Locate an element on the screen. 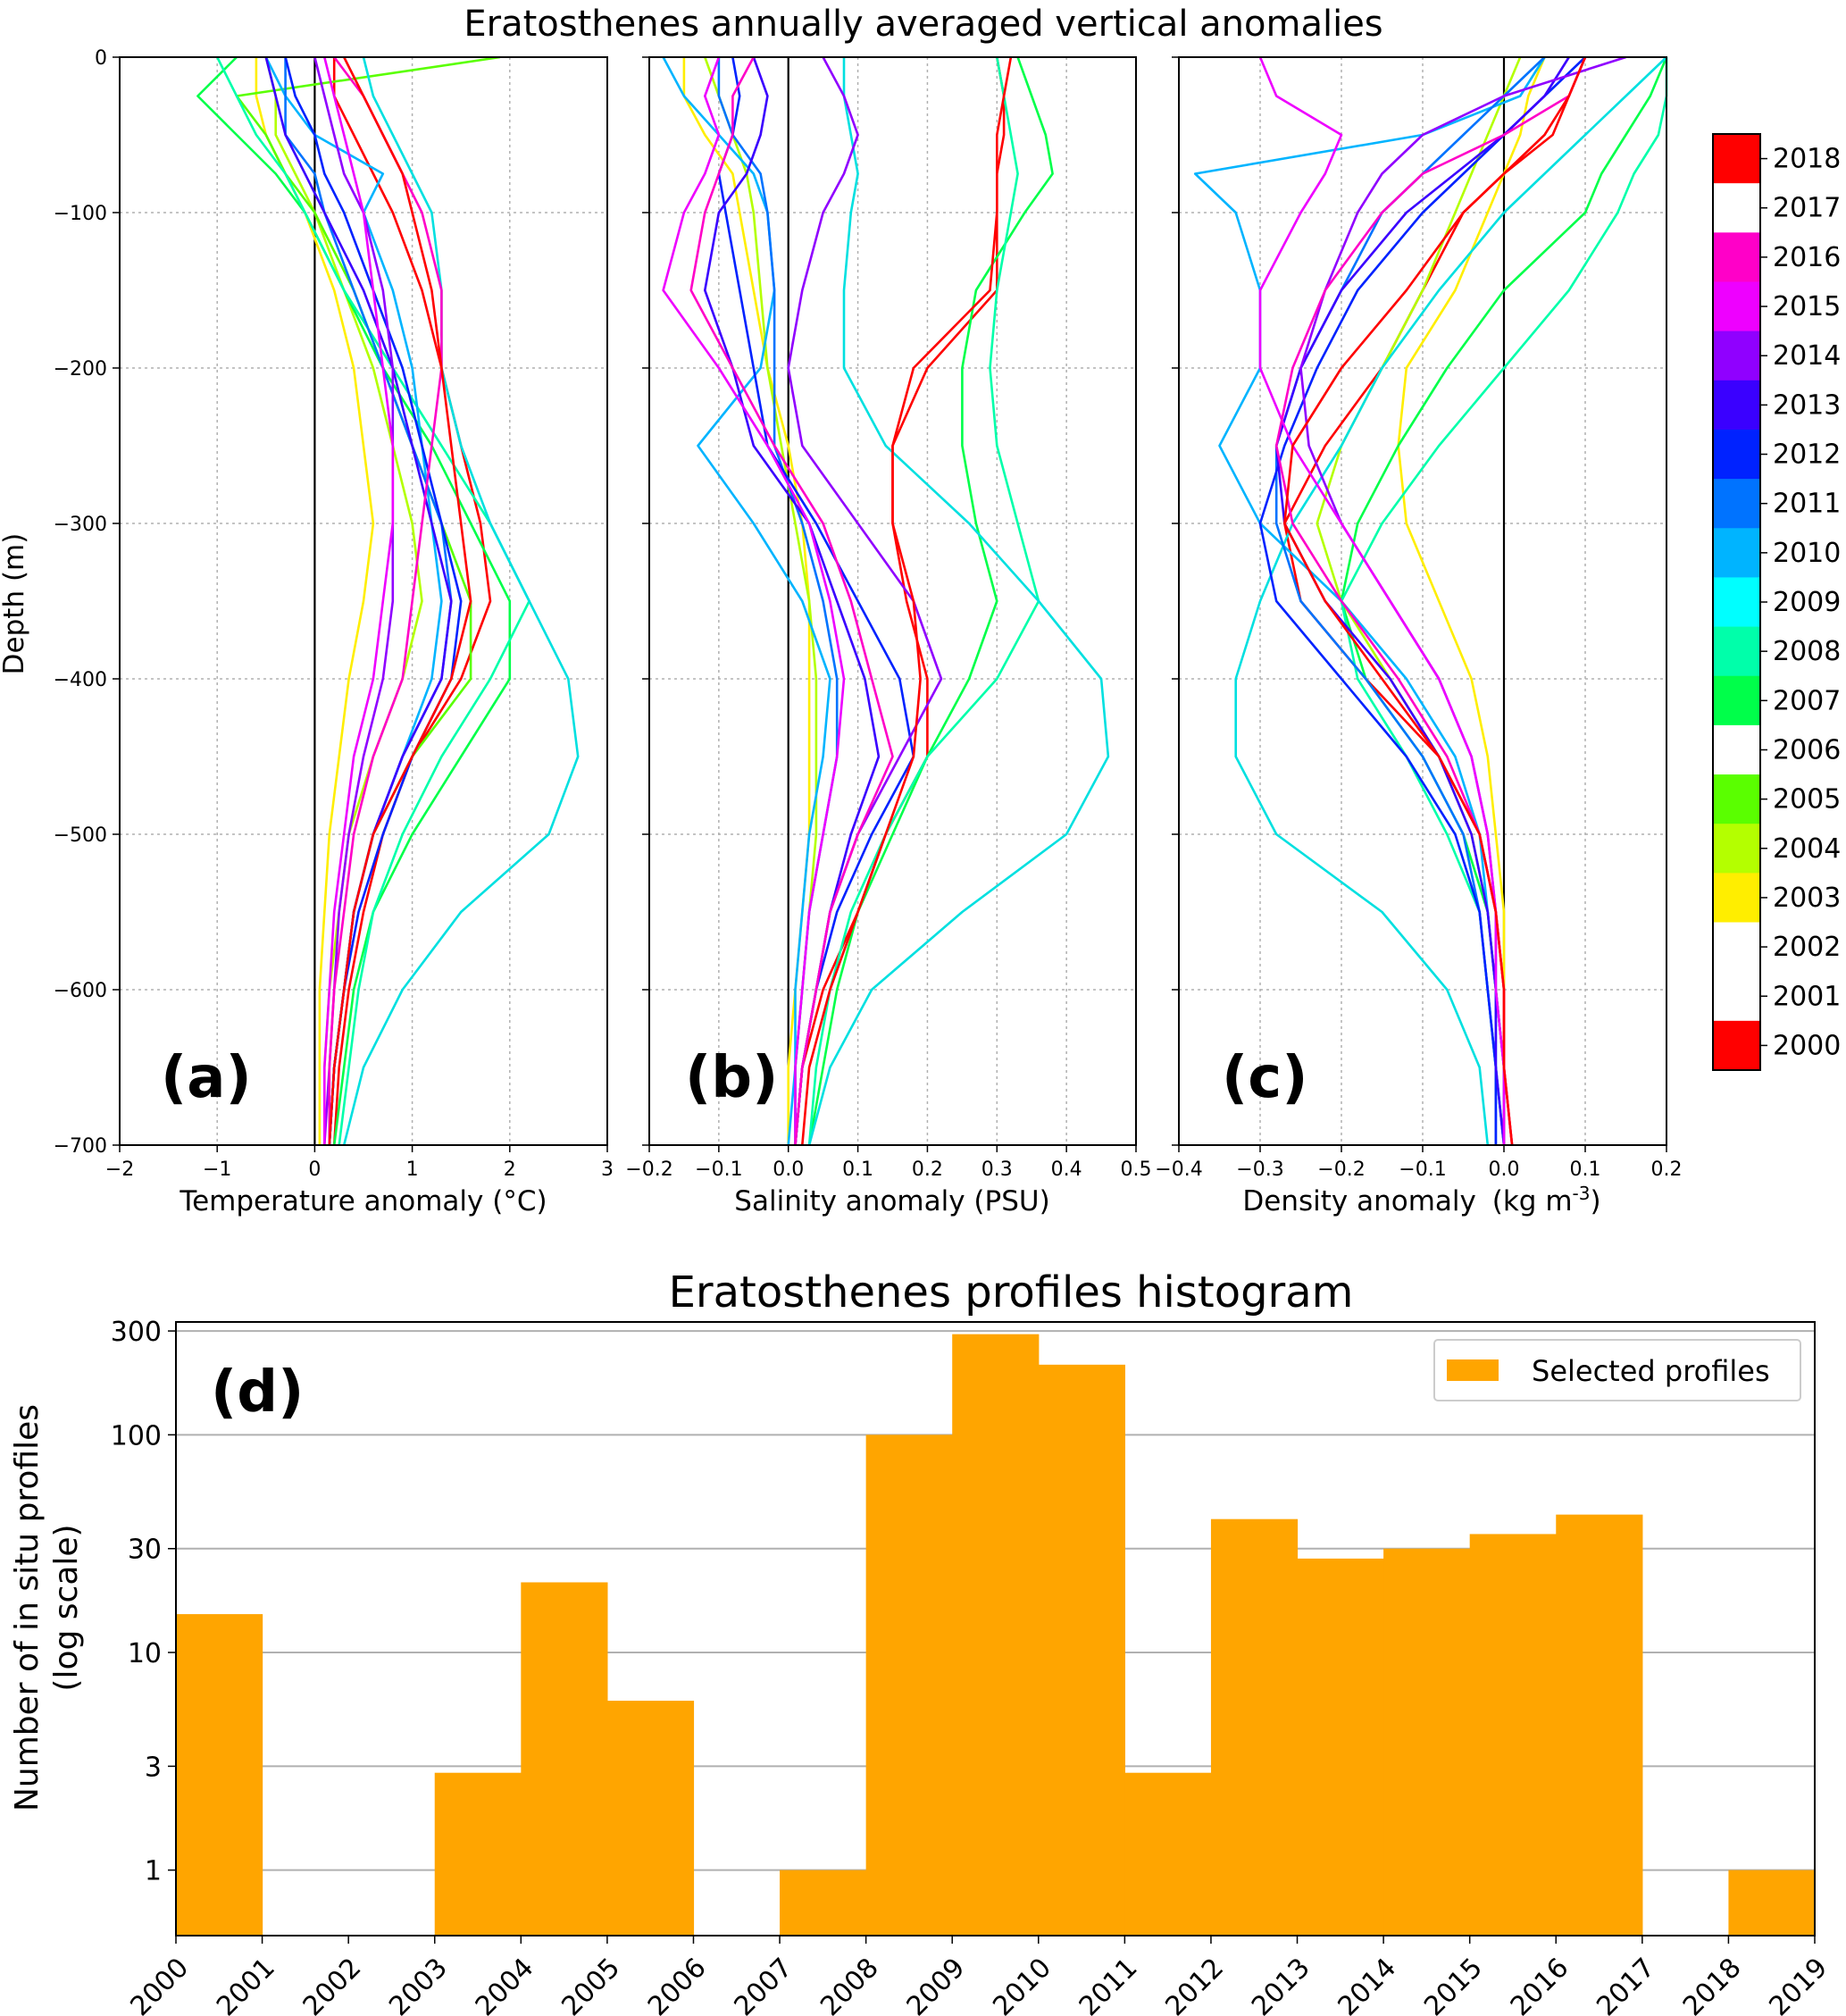 The image size is (1846, 2016). y-tick-label: 0 is located at coordinates (101, 58).